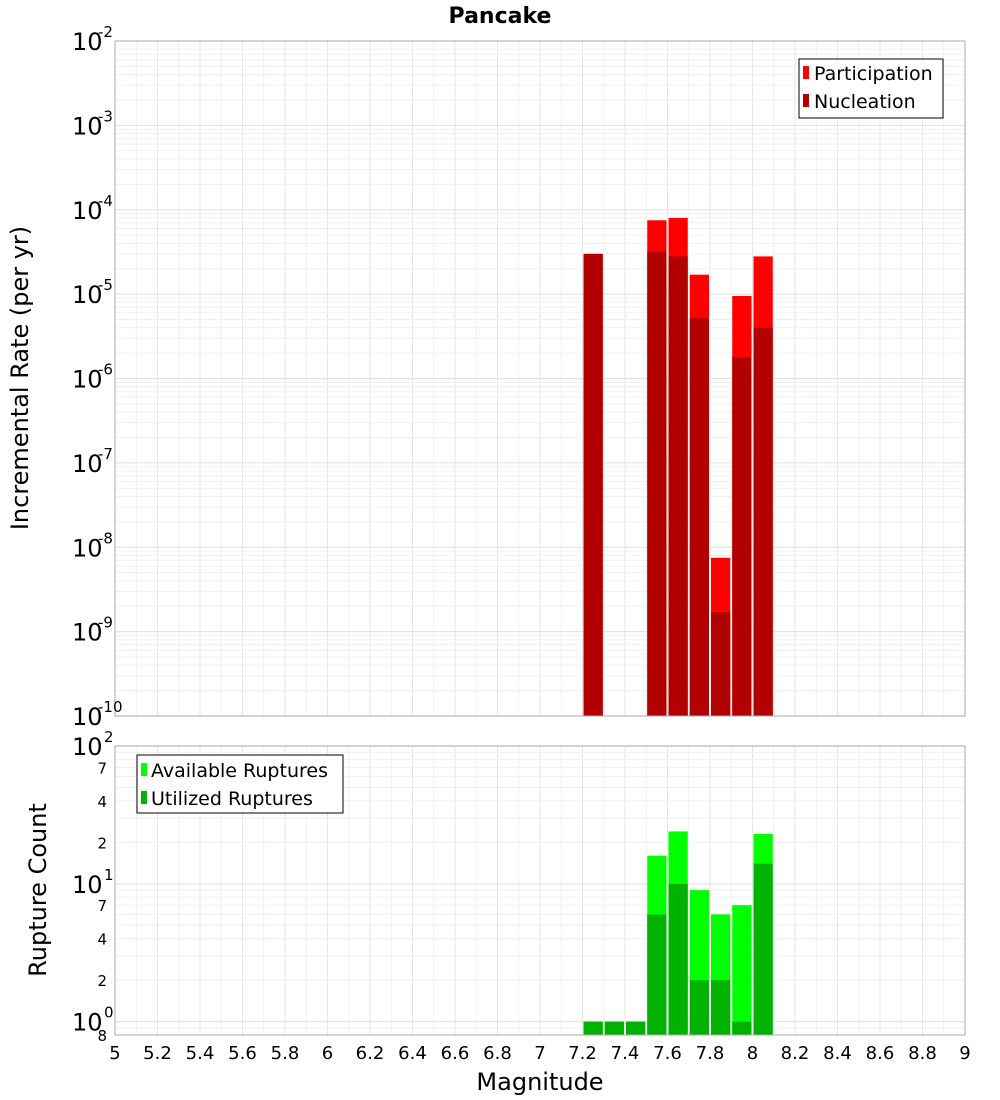 Image resolution: width=1000 pixels, height=1100 pixels. I want to click on x-tick-label: 9, so click(964, 1053).